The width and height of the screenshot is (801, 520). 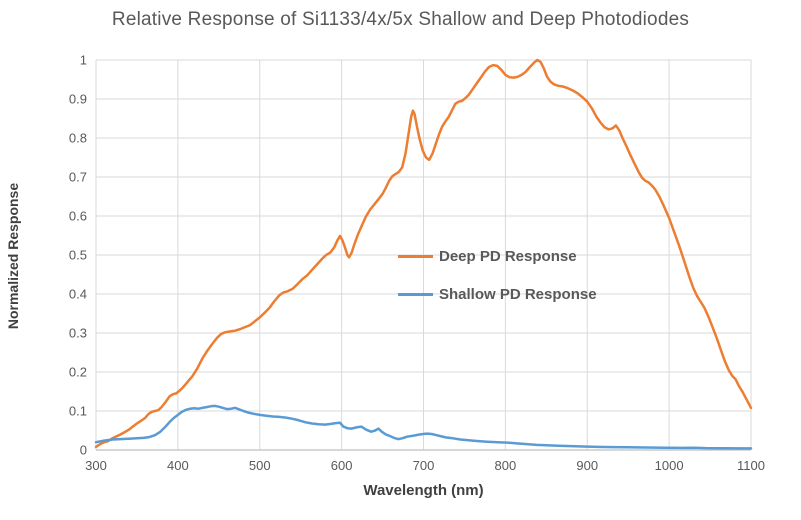 What do you see at coordinates (78, 216) in the screenshot?
I see `y-tick-label: 0.6` at bounding box center [78, 216].